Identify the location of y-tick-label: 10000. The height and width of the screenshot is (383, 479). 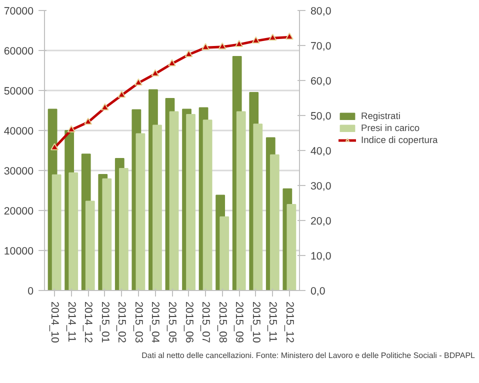
(19, 252).